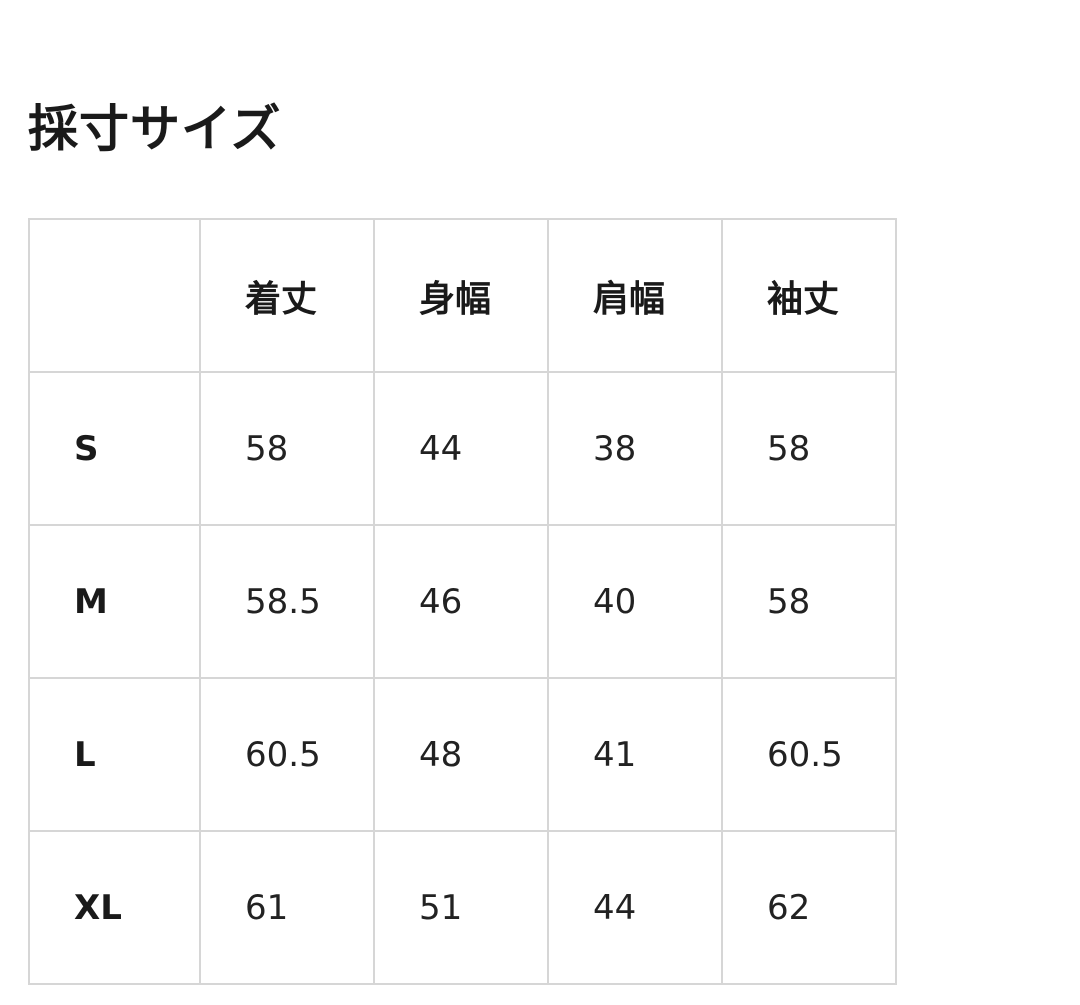  I want to click on cell-value: 46, so click(461, 601).